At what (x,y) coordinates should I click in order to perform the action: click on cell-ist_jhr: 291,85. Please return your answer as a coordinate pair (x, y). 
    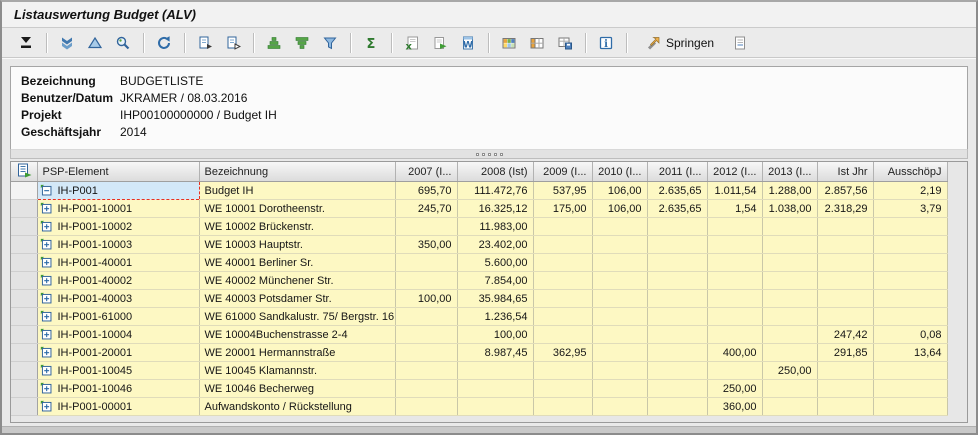
    Looking at the image, I should click on (845, 352).